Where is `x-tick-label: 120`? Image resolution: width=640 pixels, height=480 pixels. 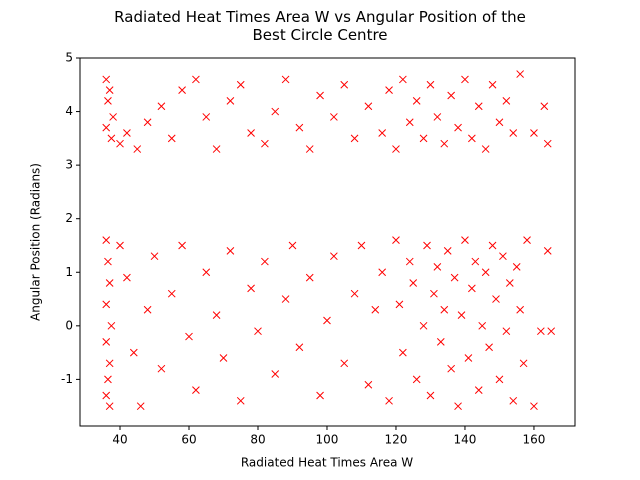 x-tick-label: 120 is located at coordinates (396, 440).